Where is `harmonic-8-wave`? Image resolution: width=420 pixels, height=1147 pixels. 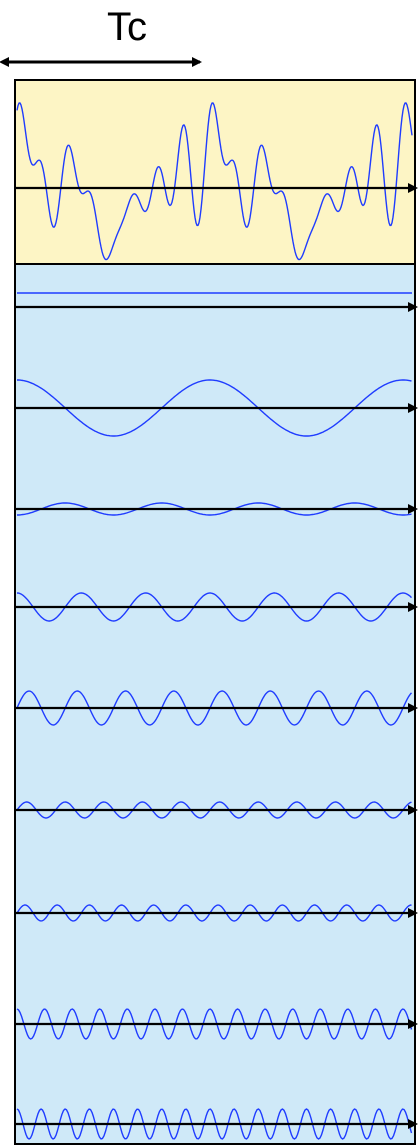
harmonic-8-wave is located at coordinates (214, 1124).